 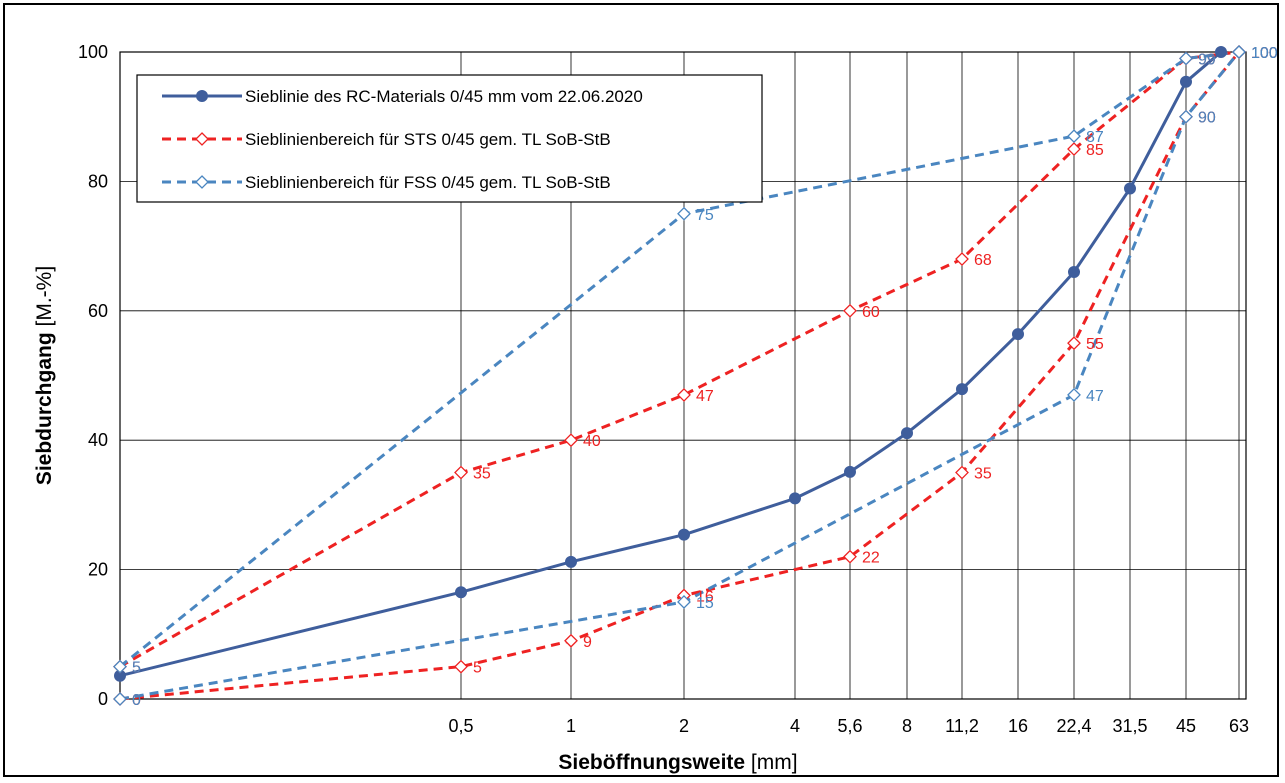 What do you see at coordinates (1186, 726) in the screenshot?
I see `x-tick-label: 45` at bounding box center [1186, 726].